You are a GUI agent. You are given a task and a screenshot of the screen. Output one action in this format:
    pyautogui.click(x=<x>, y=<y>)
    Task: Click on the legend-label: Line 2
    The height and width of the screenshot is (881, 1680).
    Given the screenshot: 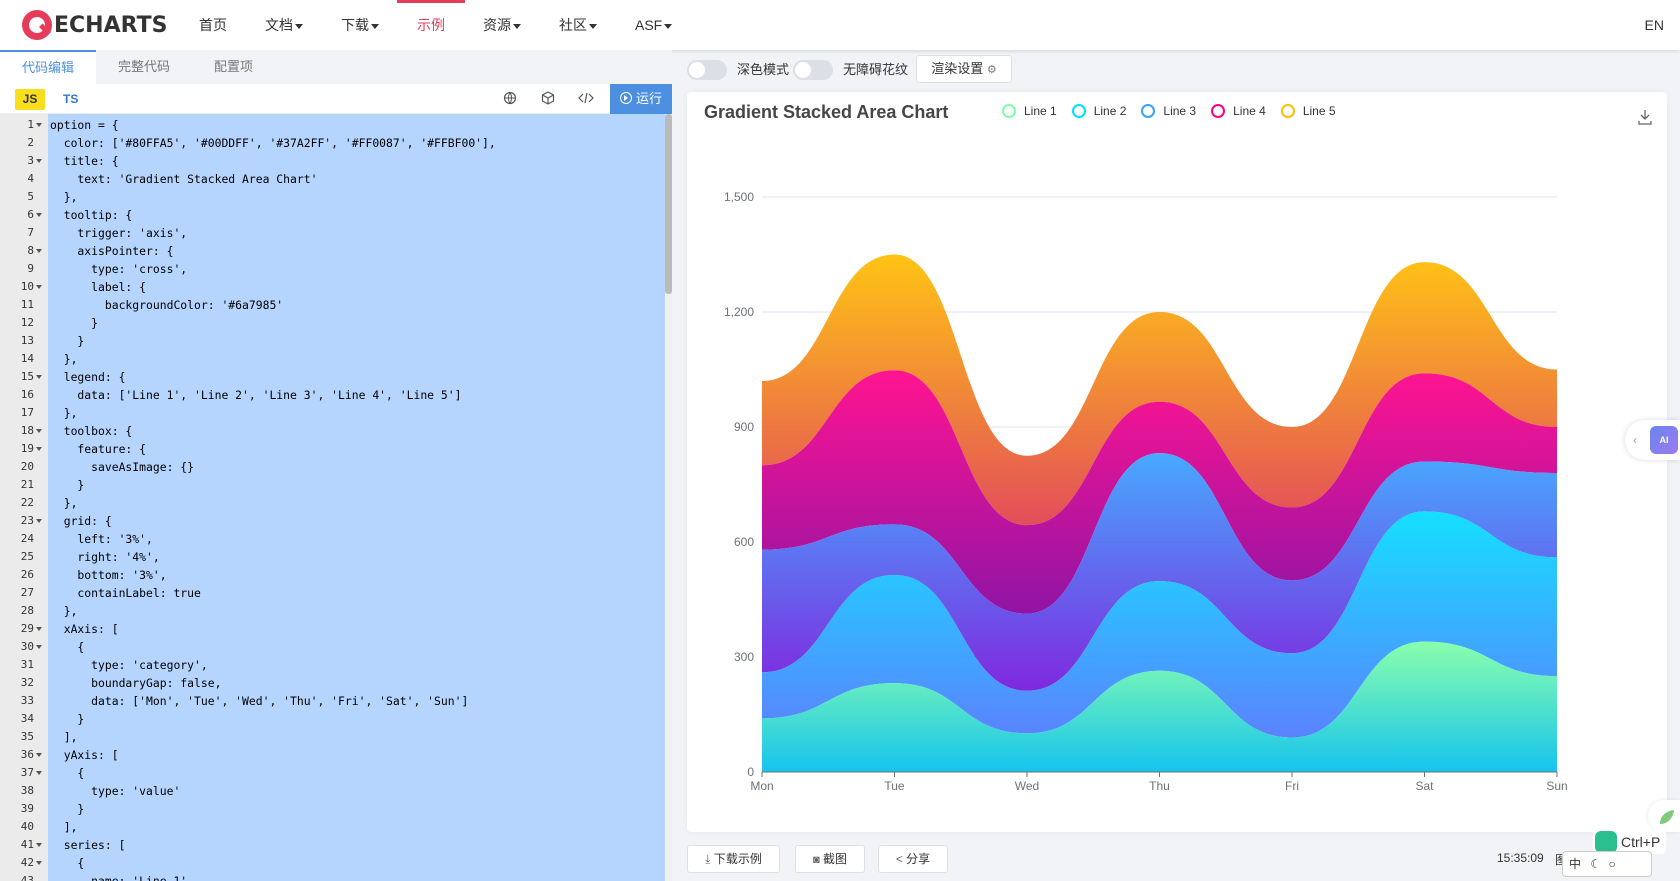 What is the action you would take?
    pyautogui.click(x=1110, y=111)
    